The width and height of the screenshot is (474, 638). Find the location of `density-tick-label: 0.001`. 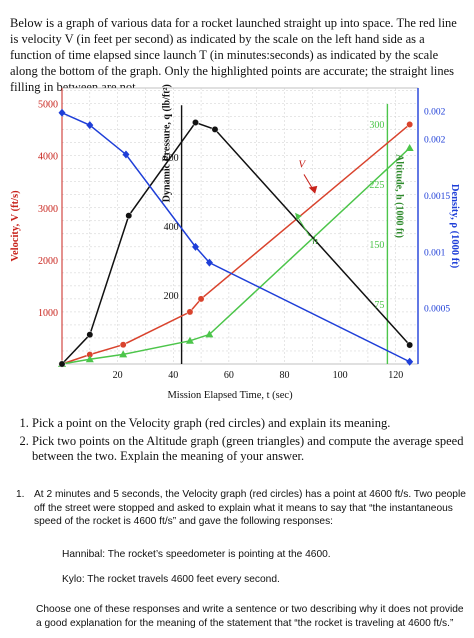

density-tick-label: 0.001 is located at coordinates (435, 253).